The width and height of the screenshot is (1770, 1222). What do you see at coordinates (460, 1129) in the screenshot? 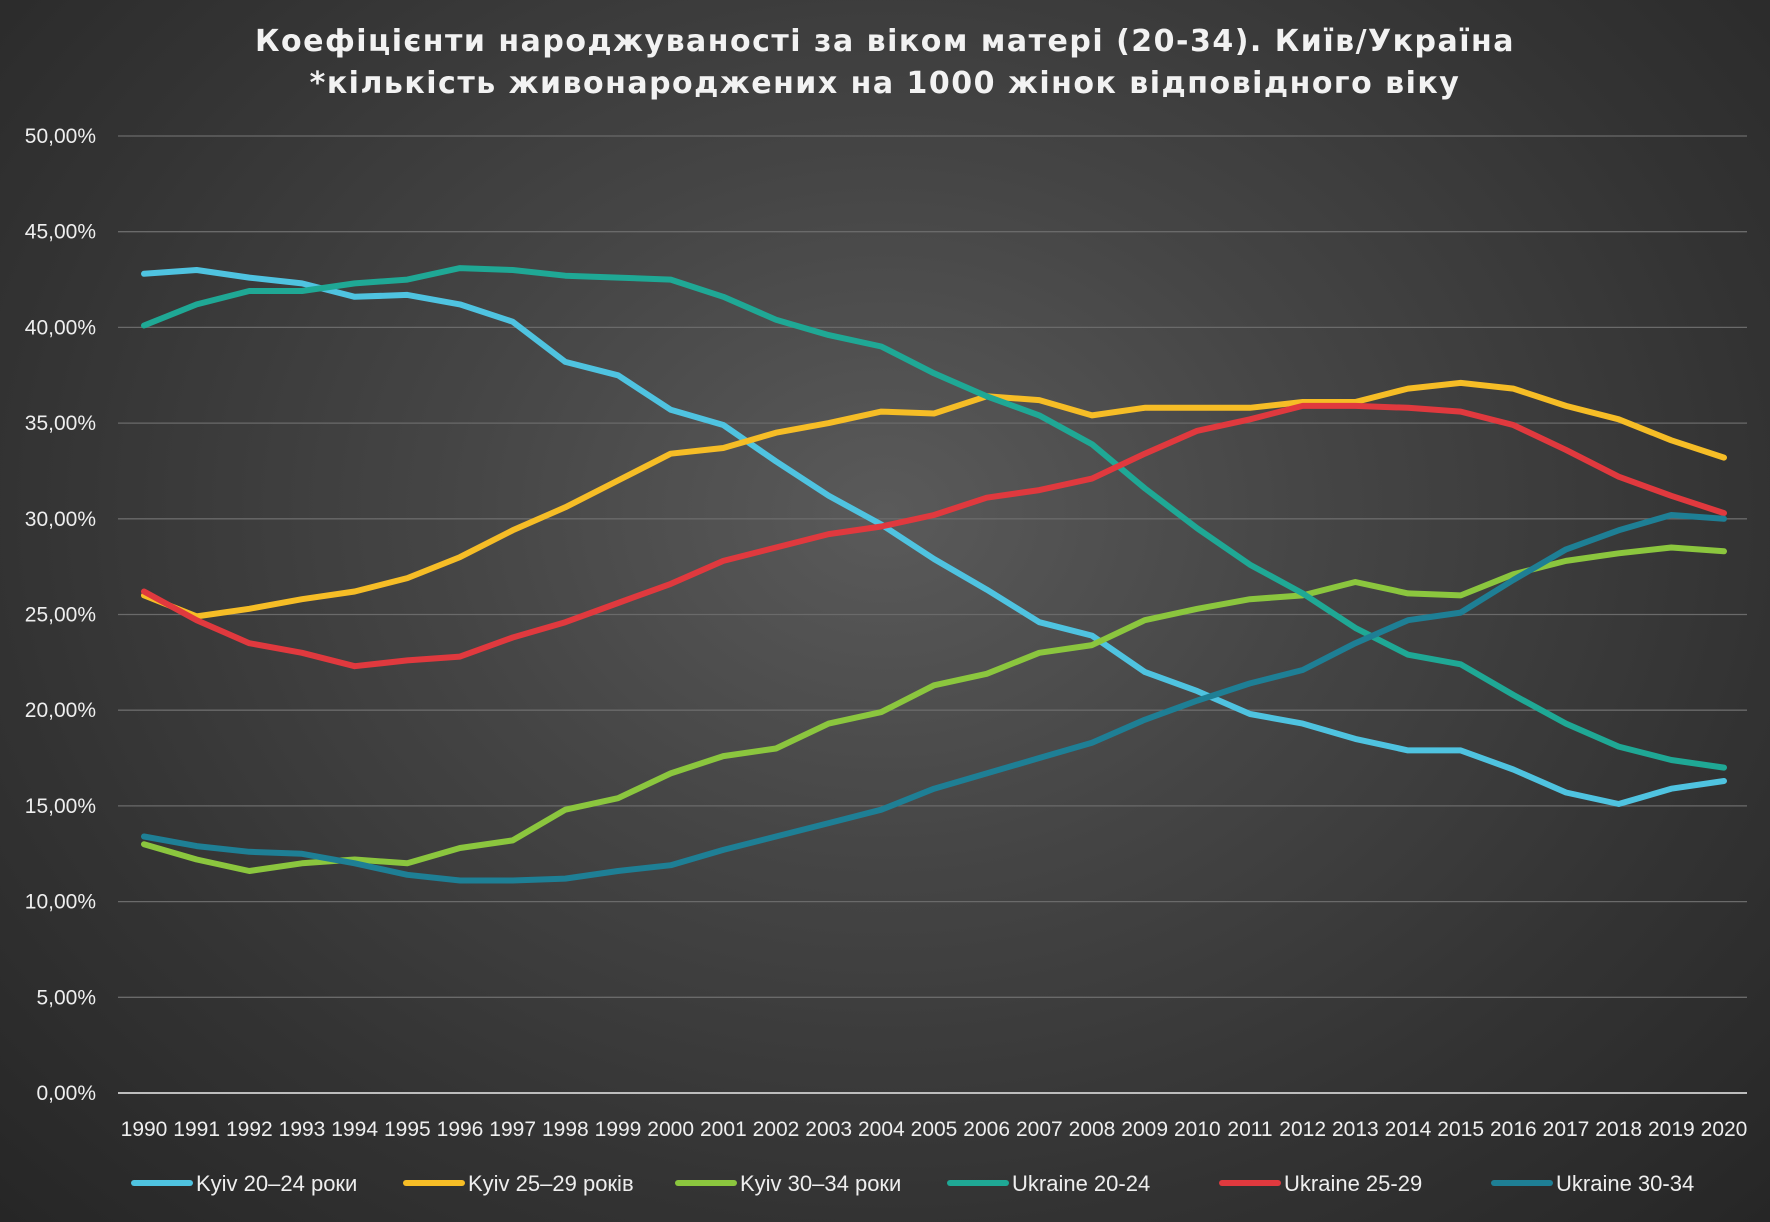
I see `x-tick-label: 1996` at bounding box center [460, 1129].